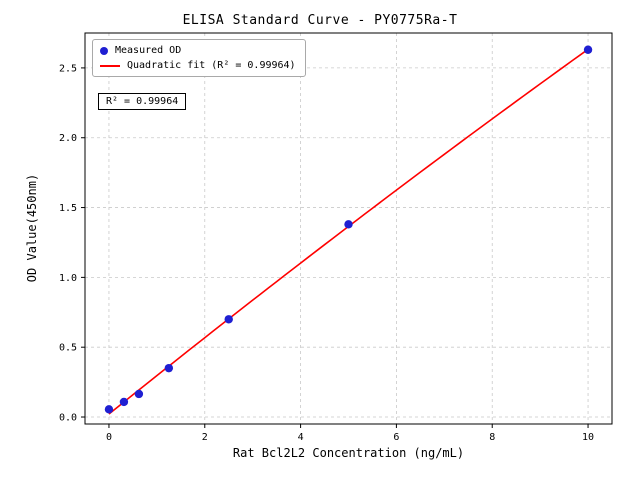 The width and height of the screenshot is (640, 480). What do you see at coordinates (109, 437) in the screenshot?
I see `x-tick-label: 0` at bounding box center [109, 437].